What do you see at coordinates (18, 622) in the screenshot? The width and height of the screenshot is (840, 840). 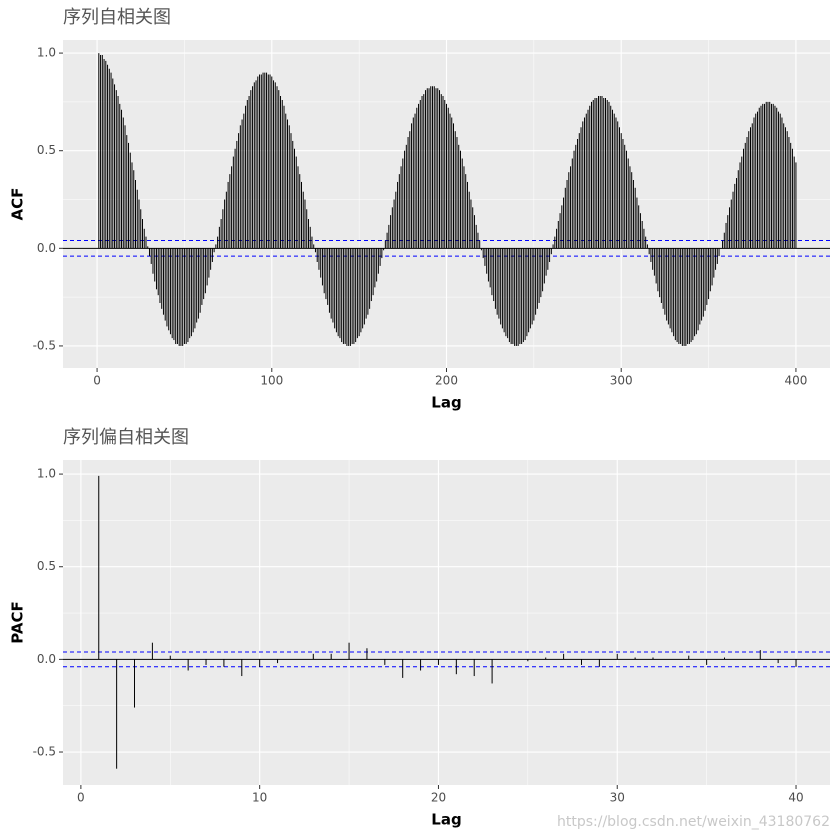 I see `y-axis-title: PACF` at bounding box center [18, 622].